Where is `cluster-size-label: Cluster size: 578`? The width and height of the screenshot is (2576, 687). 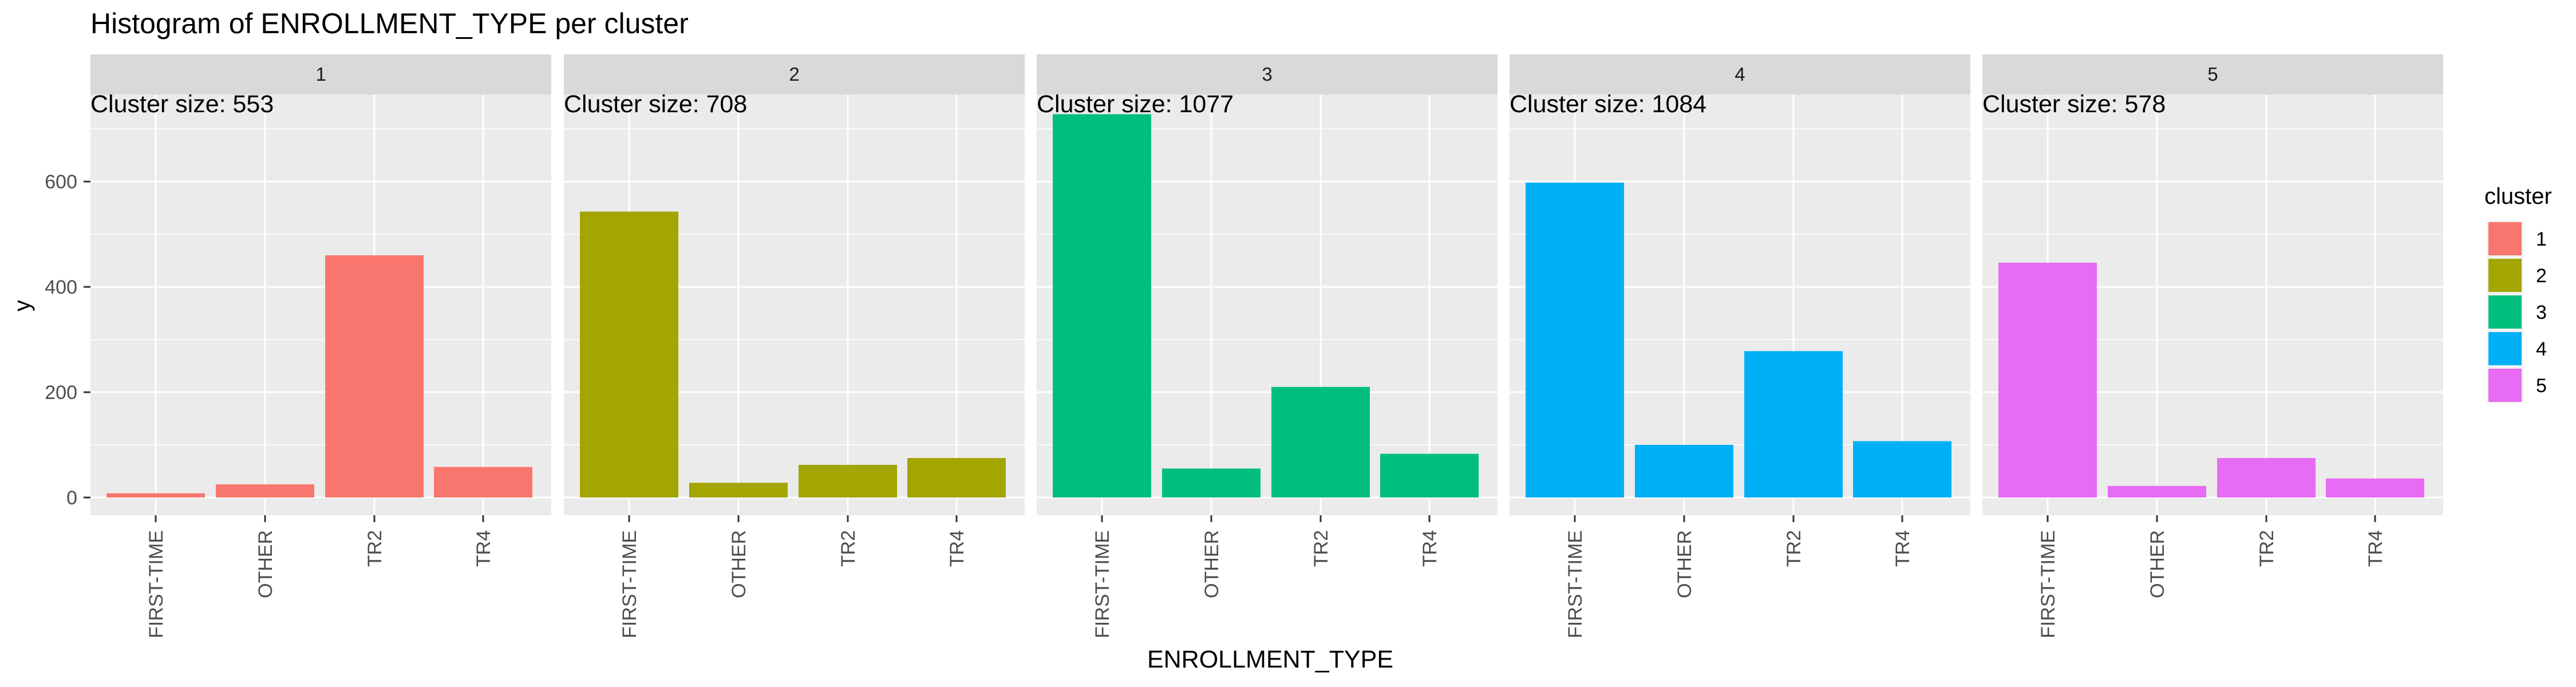
cluster-size-label: Cluster size: 578 is located at coordinates (2074, 104).